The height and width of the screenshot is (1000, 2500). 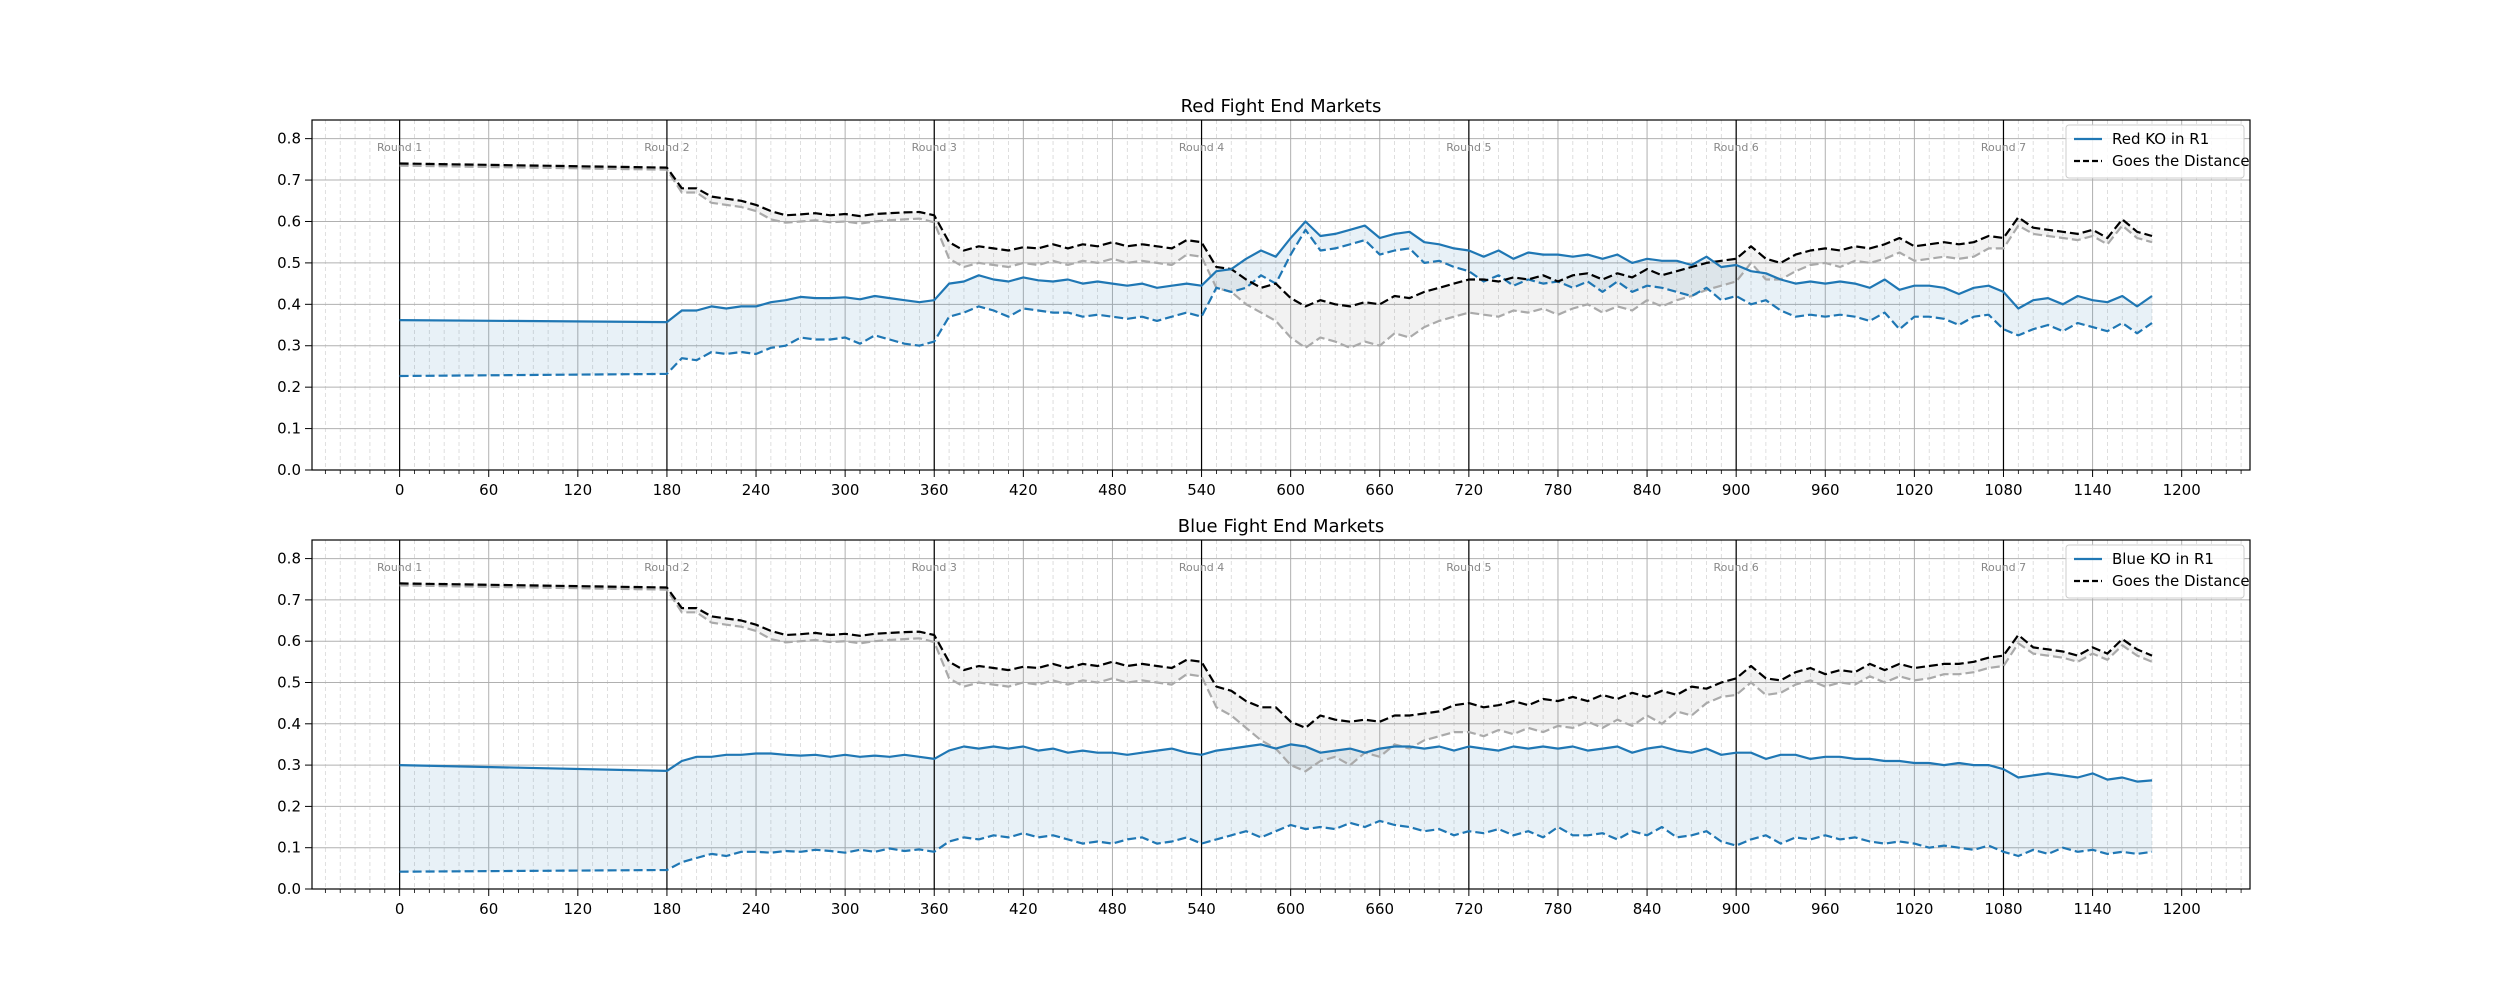 What do you see at coordinates (2163, 559) in the screenshot?
I see `legend-label: Blue KO in R1` at bounding box center [2163, 559].